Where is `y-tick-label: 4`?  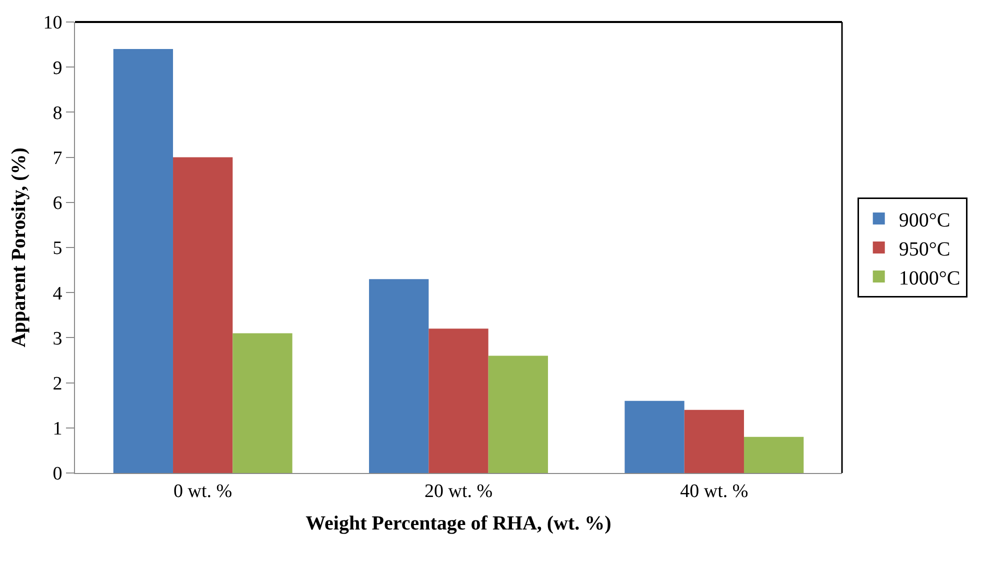
y-tick-label: 4 is located at coordinates (57, 293).